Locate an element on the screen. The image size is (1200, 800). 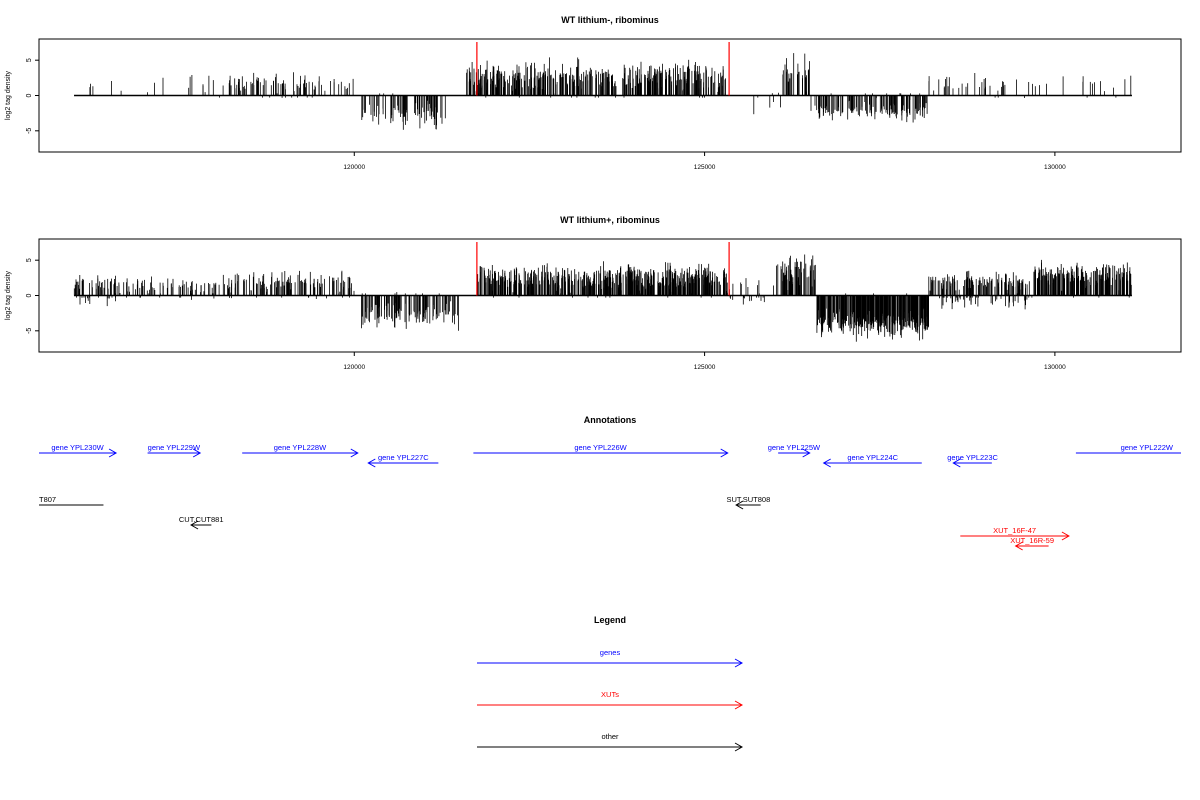
legend-panel: Legend genes XUTs other is located at coordinates (610, 683).